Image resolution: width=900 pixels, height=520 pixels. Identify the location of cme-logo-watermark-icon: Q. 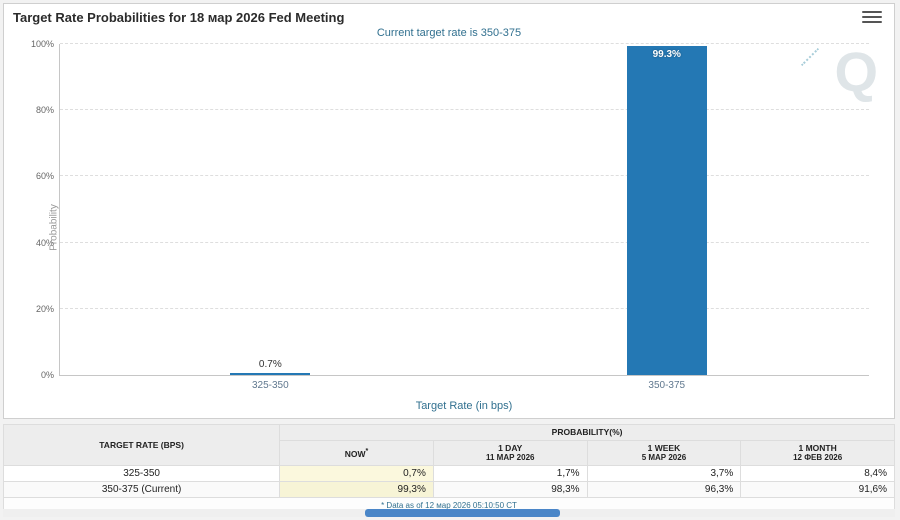
(856, 71).